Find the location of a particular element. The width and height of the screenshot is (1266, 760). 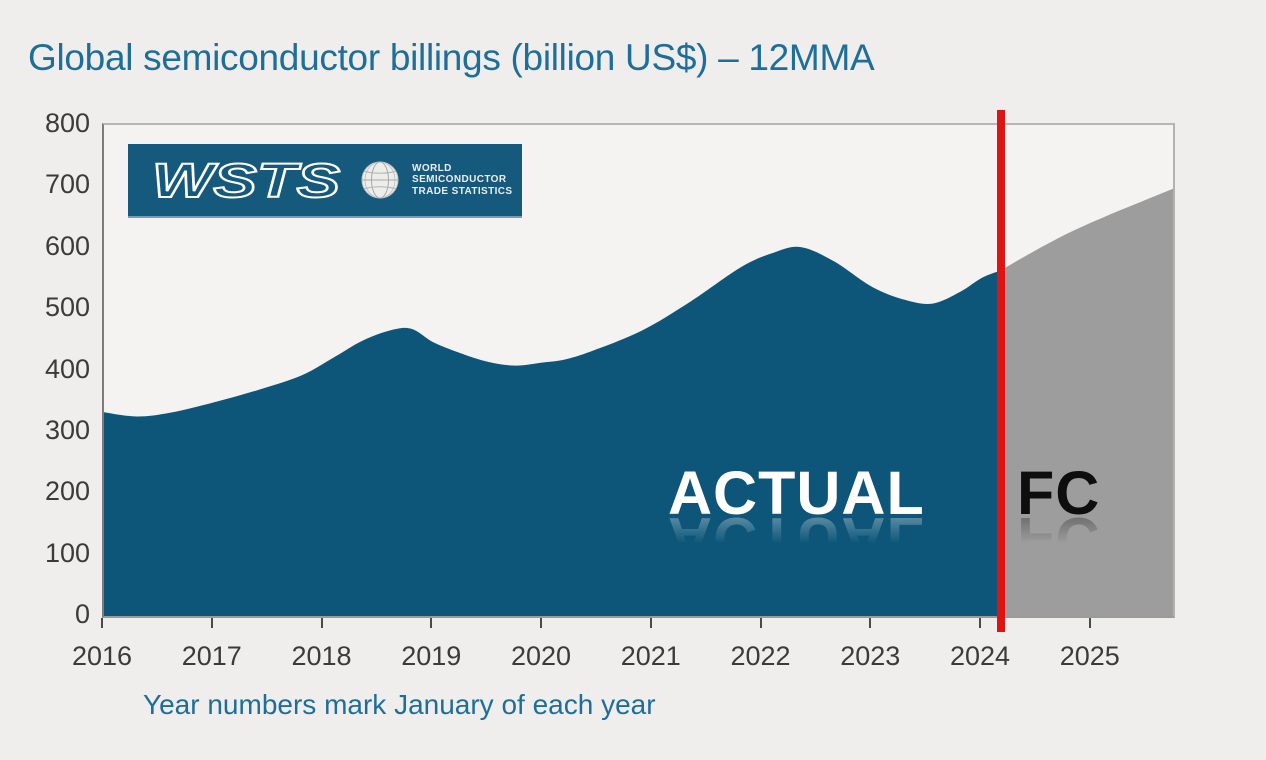

x-tick-label-2016: 2016 is located at coordinates (102, 656).